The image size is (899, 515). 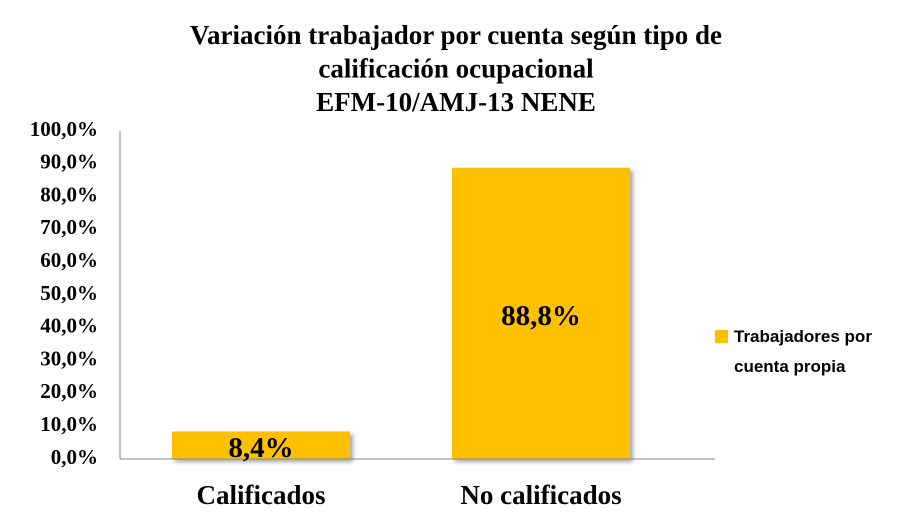 I want to click on legend-swatch, so click(x=721, y=336).